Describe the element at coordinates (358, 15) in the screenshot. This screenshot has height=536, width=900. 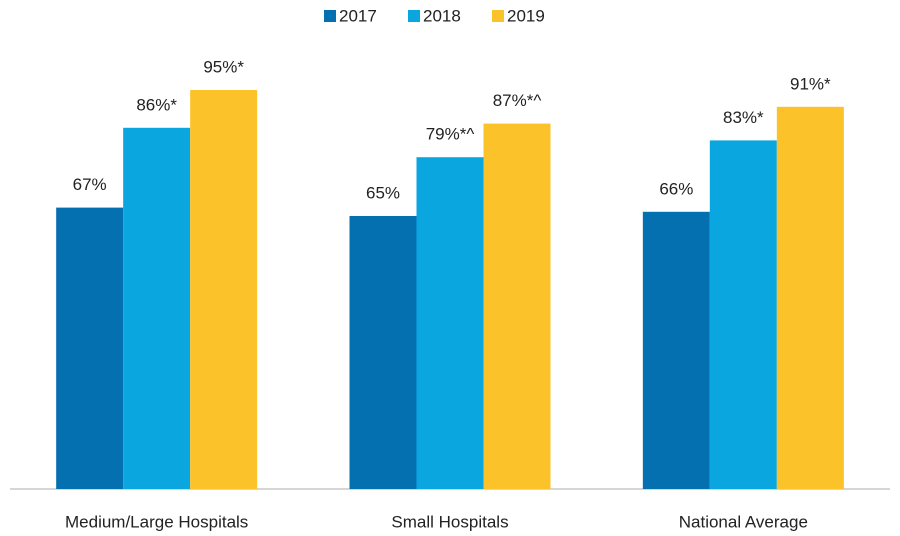
I see `legend-label: 2017` at that location.